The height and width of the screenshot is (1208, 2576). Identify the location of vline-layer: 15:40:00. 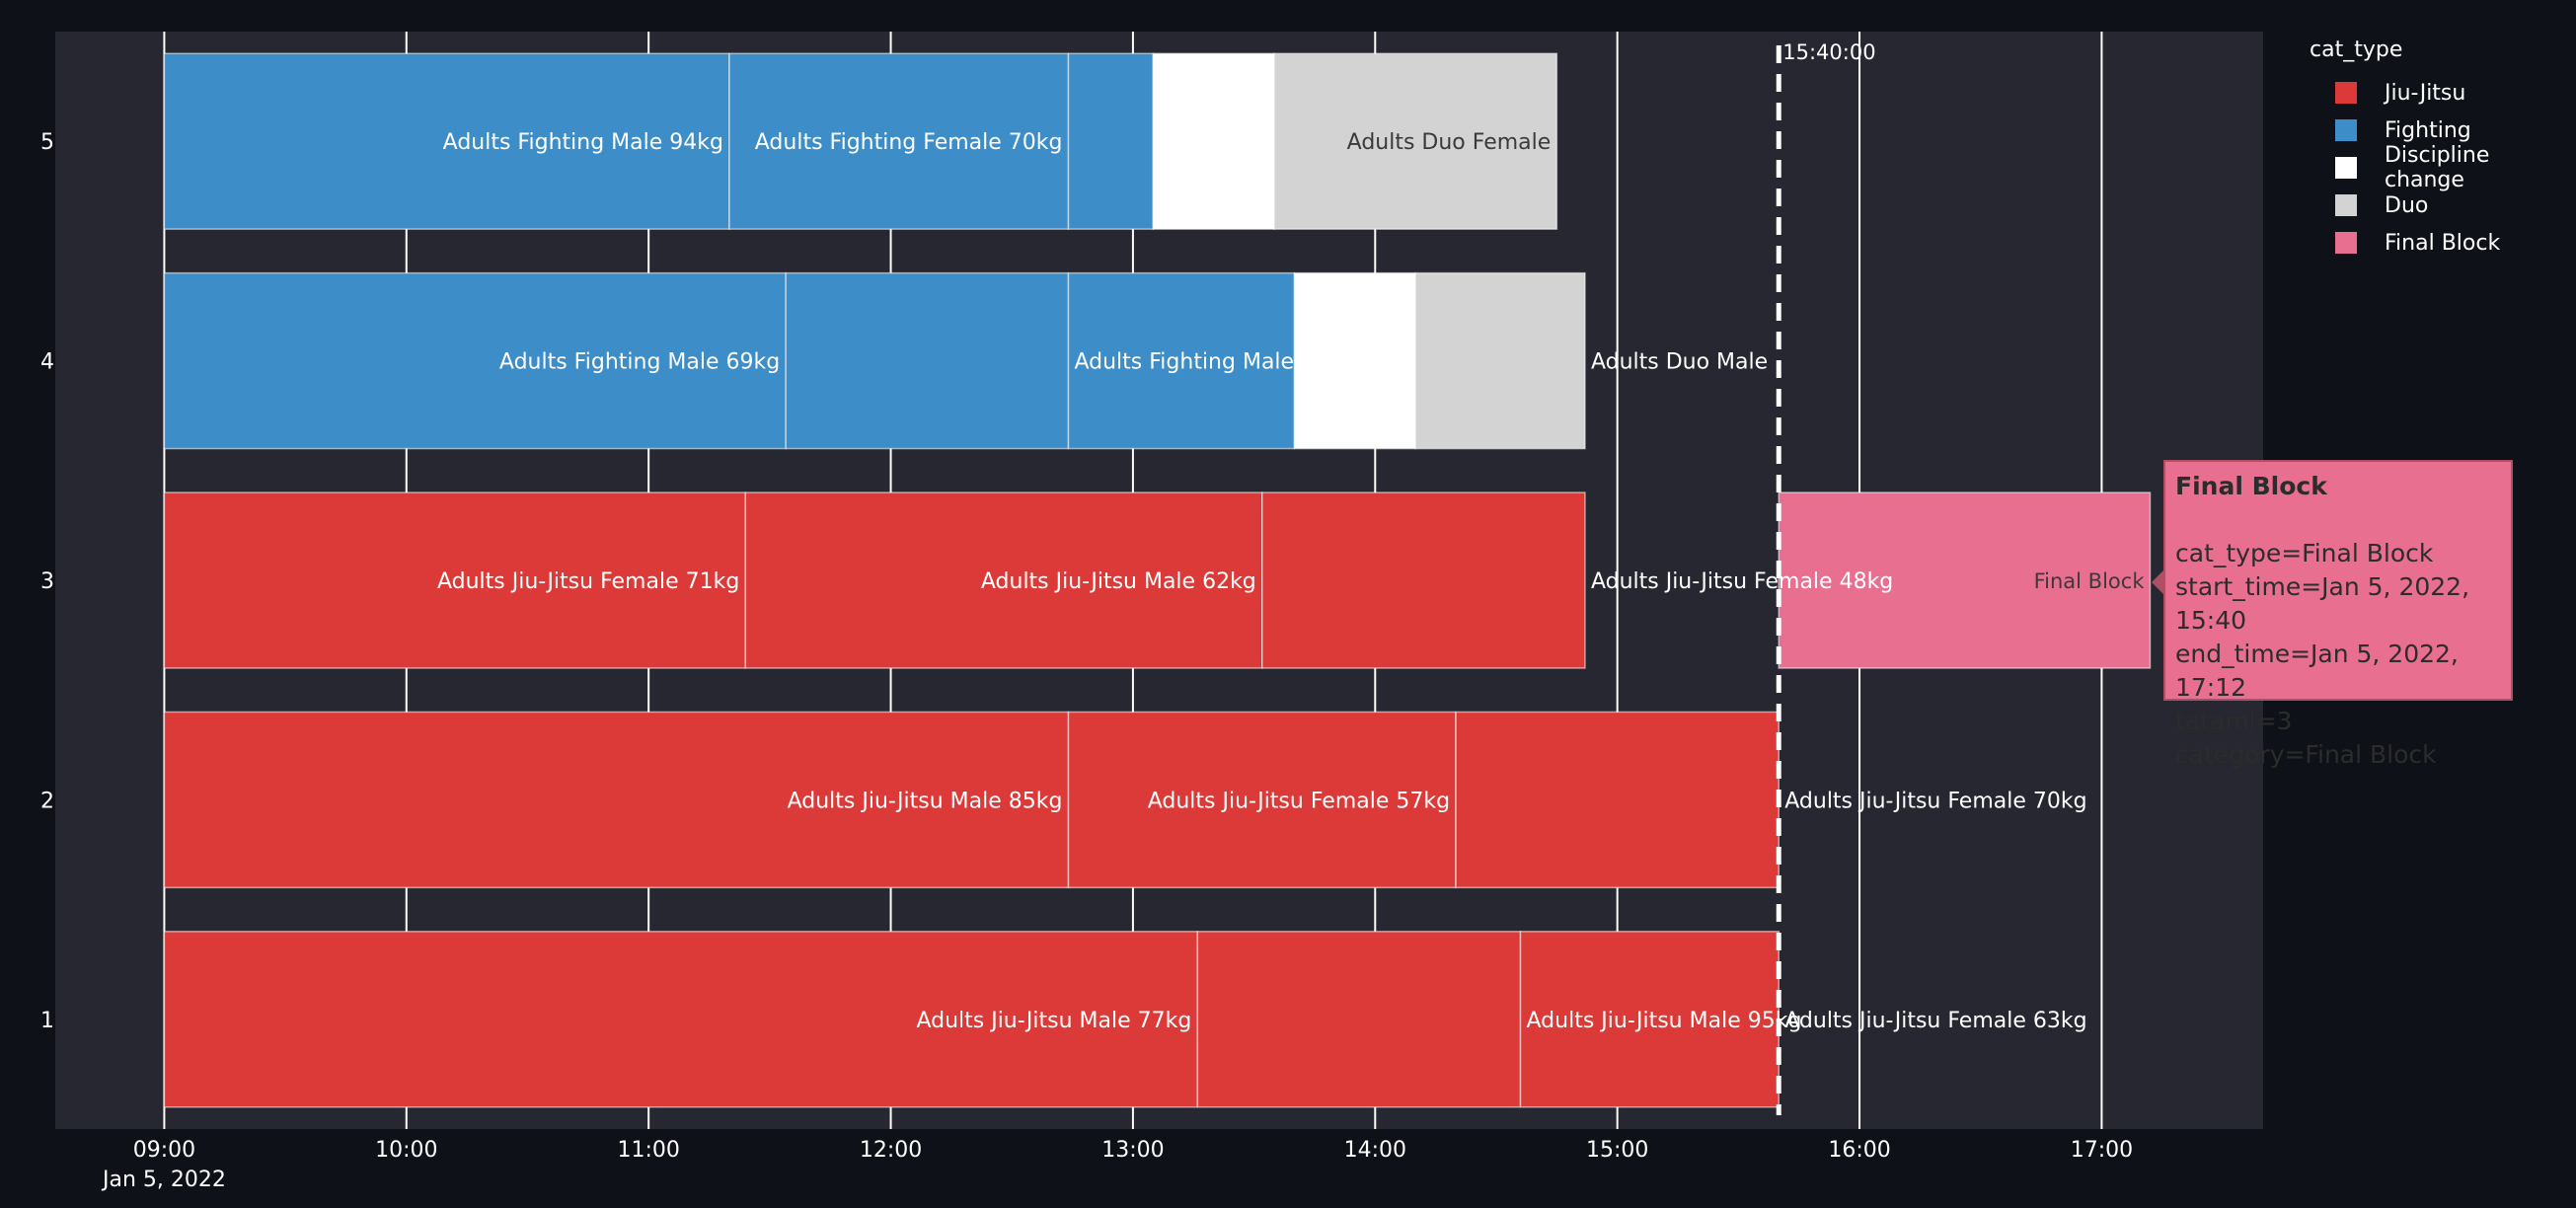
(1826, 578).